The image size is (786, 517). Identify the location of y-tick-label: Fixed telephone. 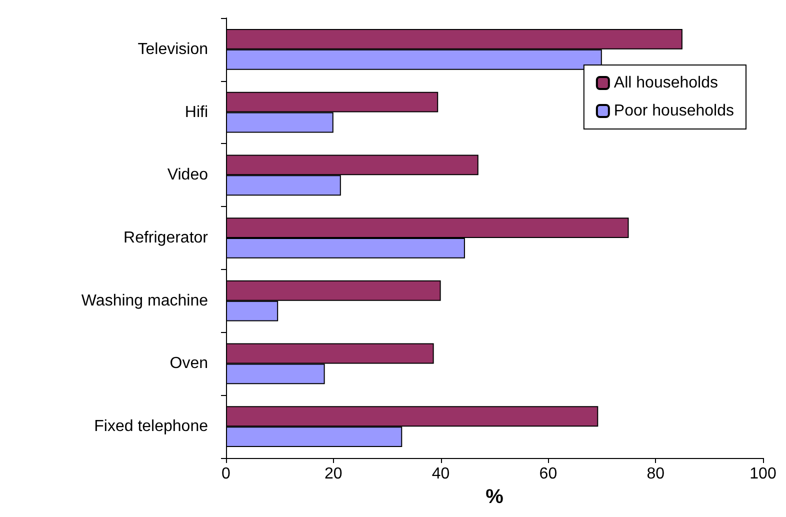
(151, 427).